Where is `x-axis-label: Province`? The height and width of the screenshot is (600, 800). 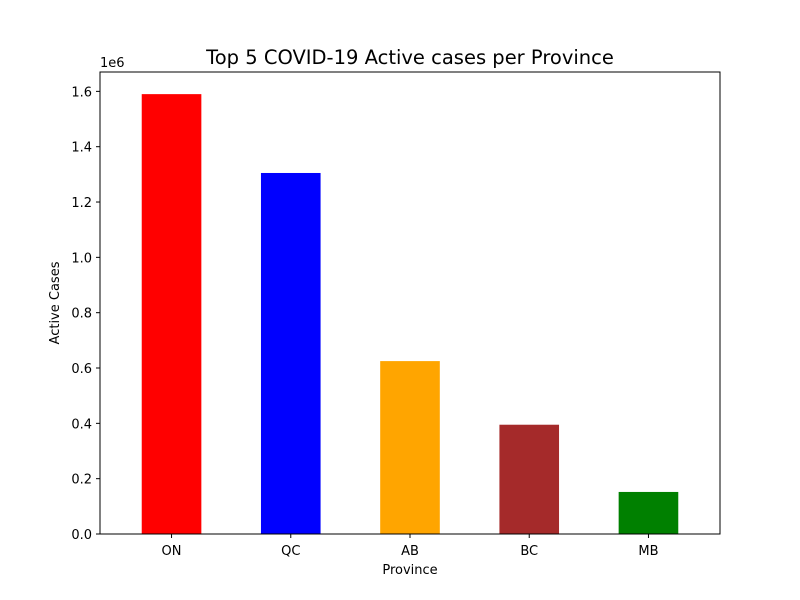 x-axis-label: Province is located at coordinates (409, 570).